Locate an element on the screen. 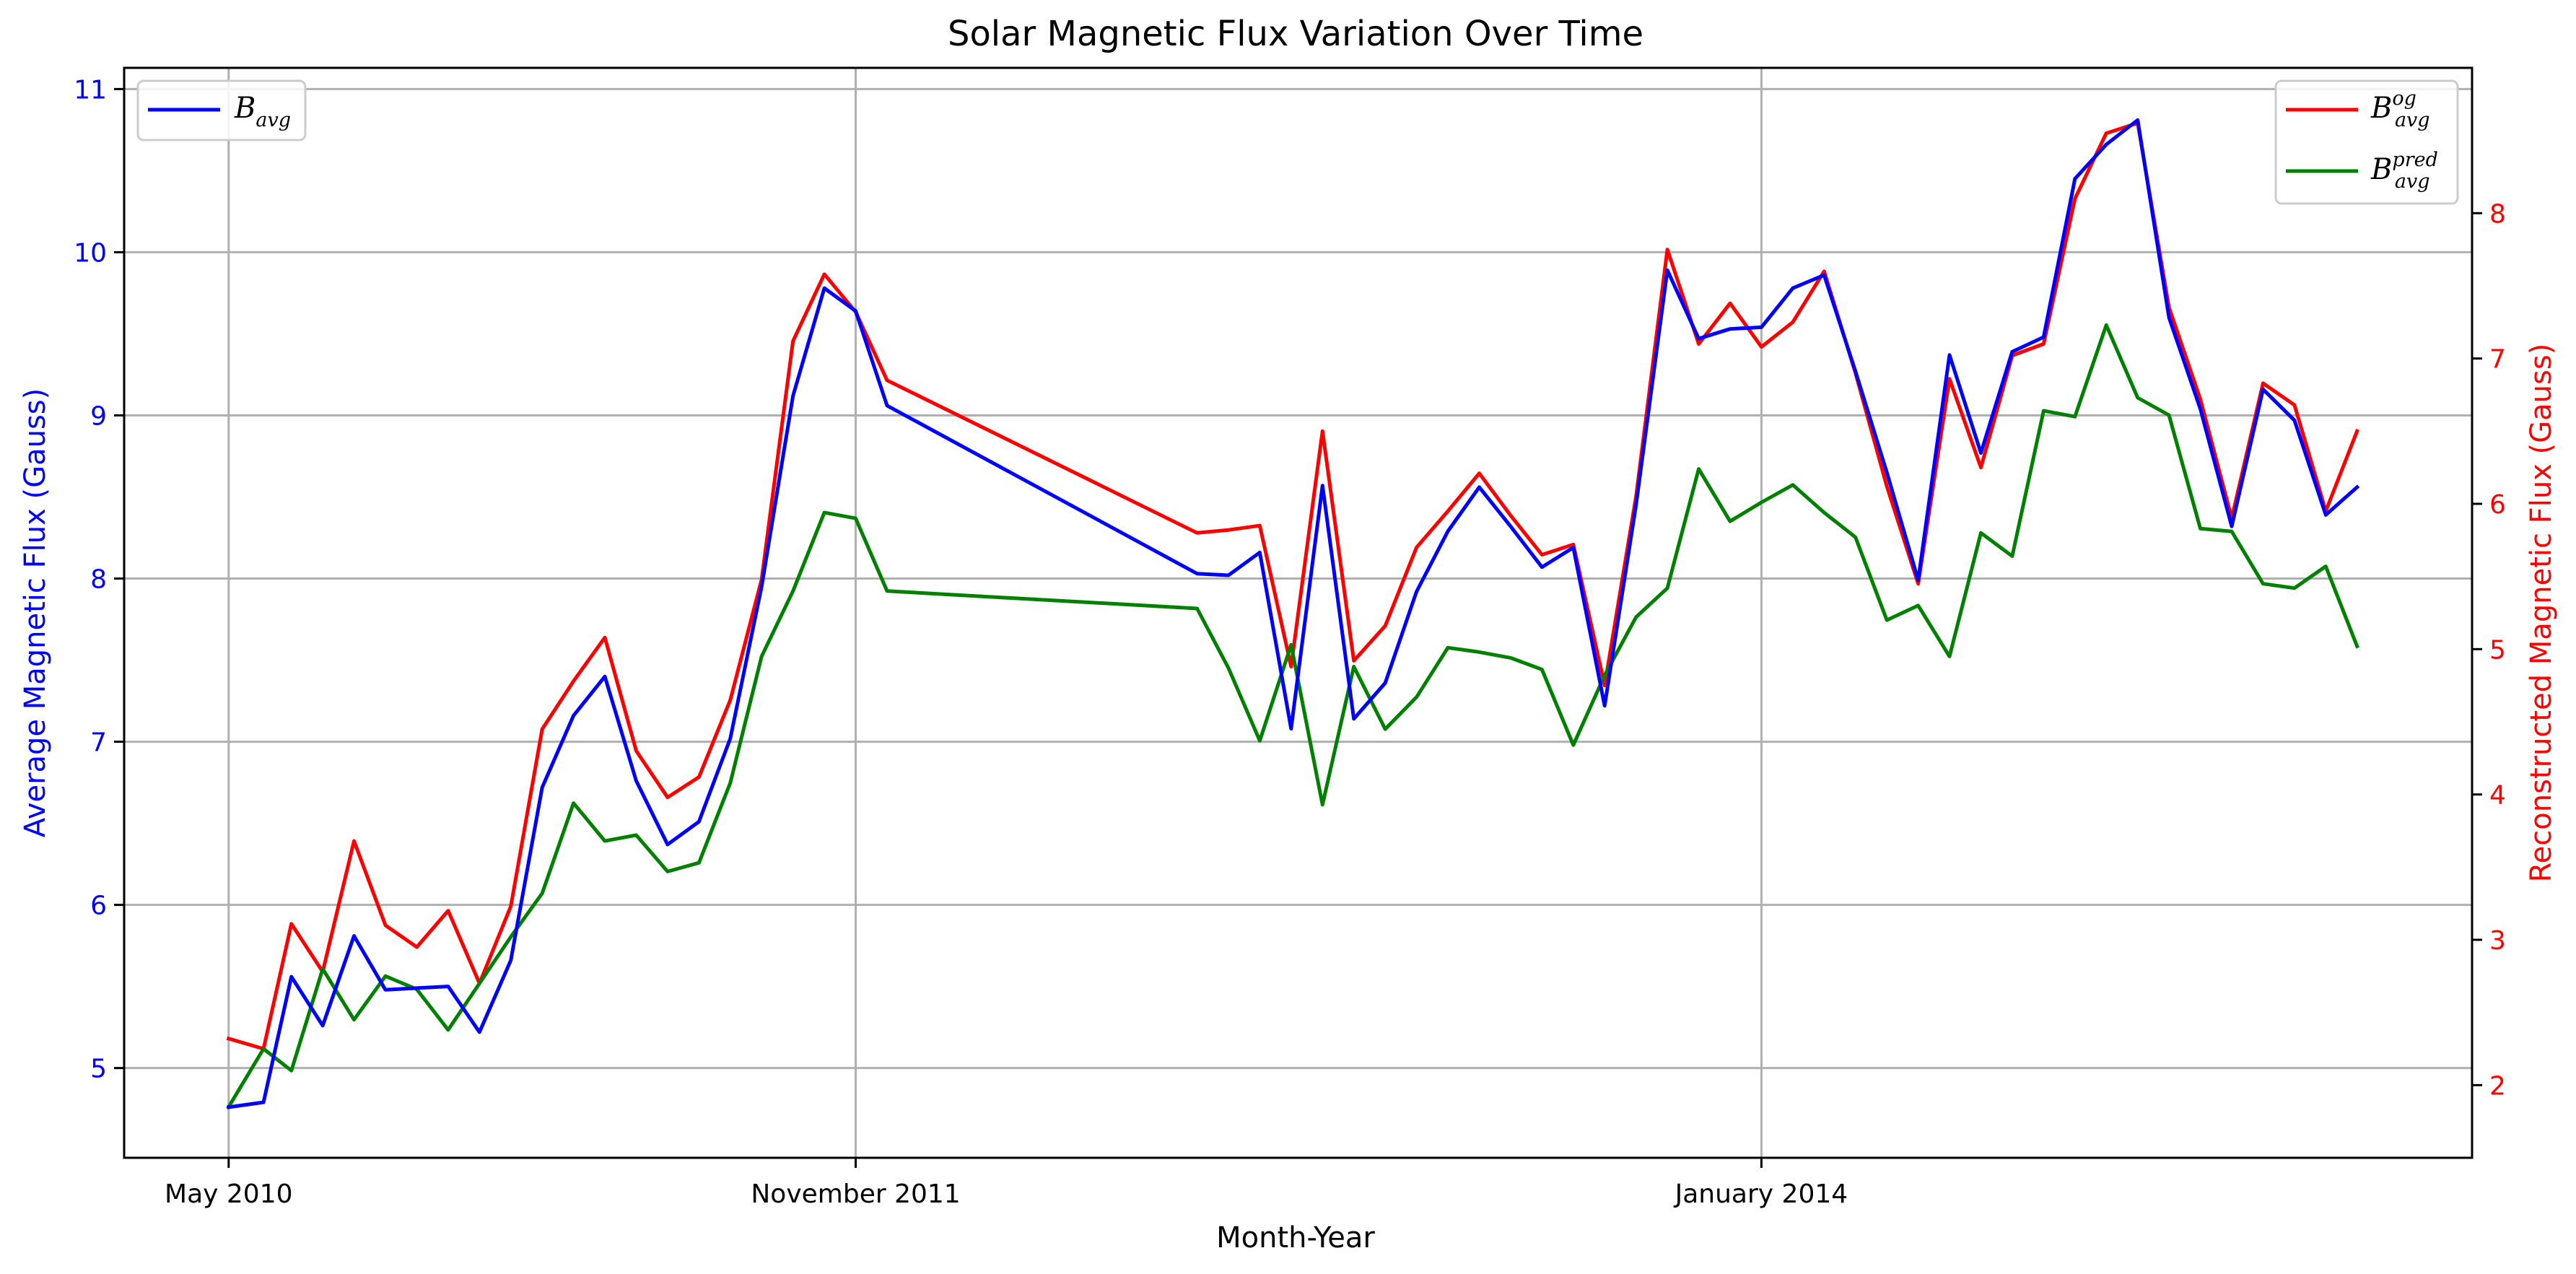  y-left-tick-label: 8 is located at coordinates (98, 580).